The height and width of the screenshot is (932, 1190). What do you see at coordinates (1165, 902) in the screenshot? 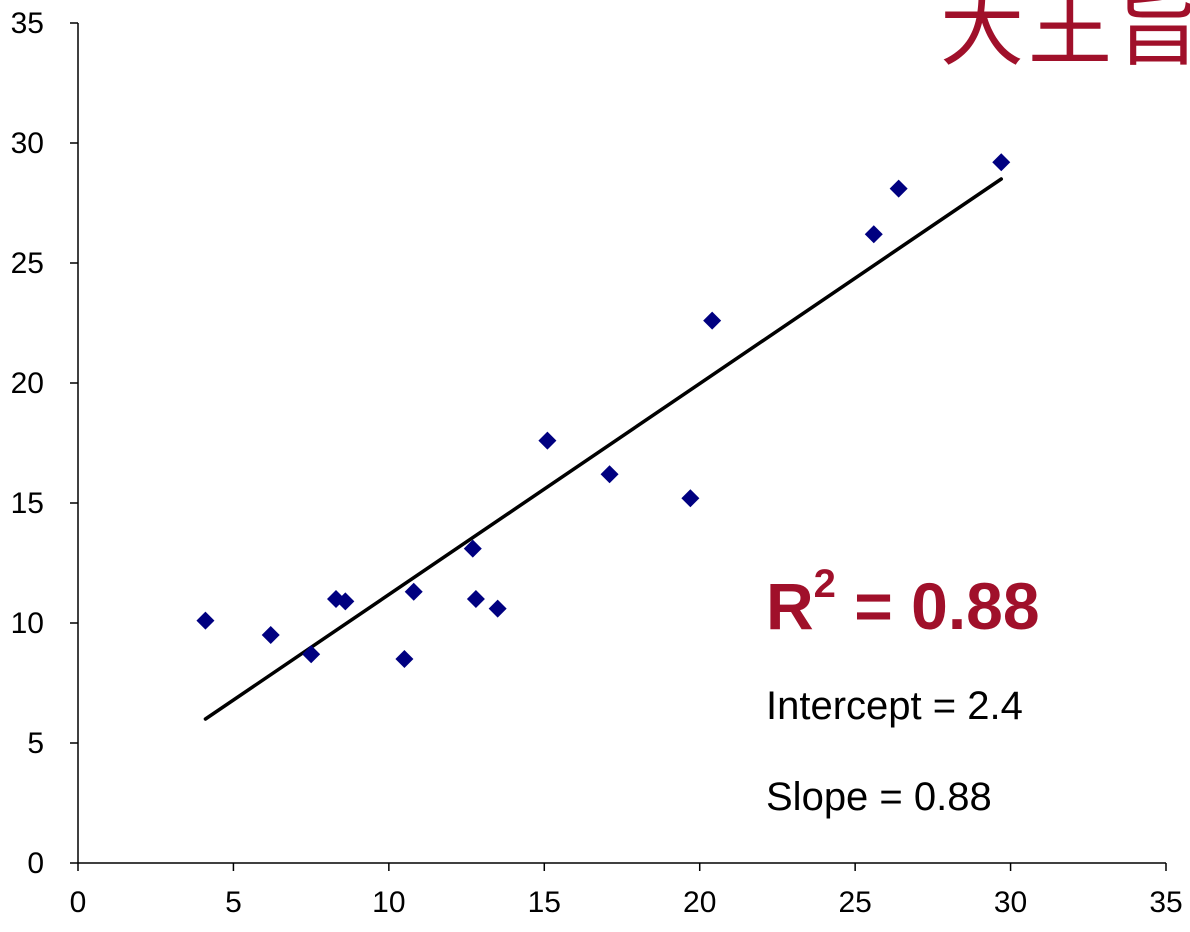
I see `x-tick-label: 35` at bounding box center [1165, 902].